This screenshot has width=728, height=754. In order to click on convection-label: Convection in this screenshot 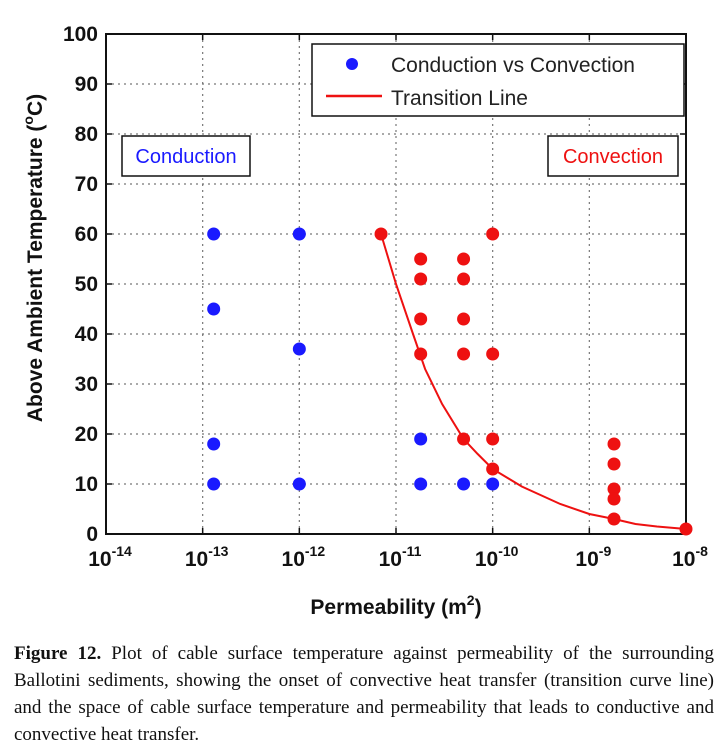, I will do `click(613, 157)`.